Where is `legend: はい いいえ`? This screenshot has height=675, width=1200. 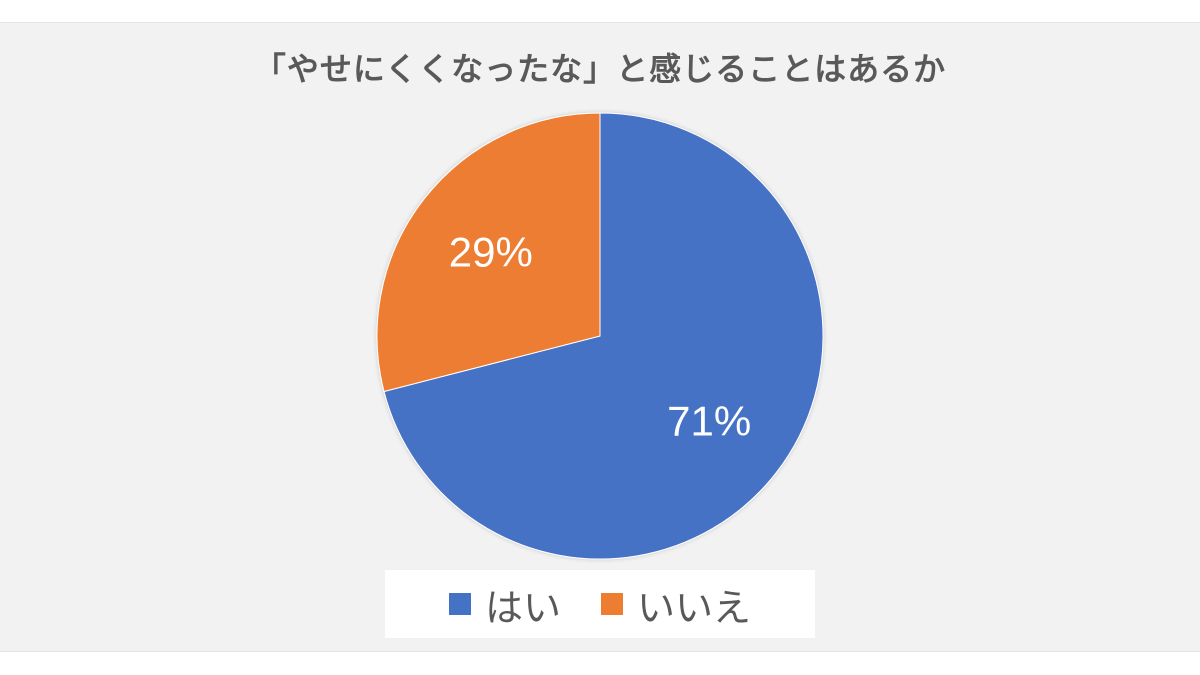 legend: はい いいえ is located at coordinates (600, 604).